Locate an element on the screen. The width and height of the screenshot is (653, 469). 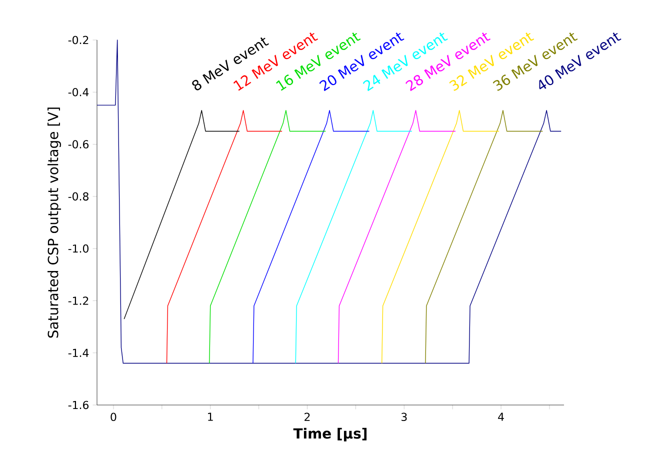
y-tick-label: -1.0 is located at coordinates (78, 248).